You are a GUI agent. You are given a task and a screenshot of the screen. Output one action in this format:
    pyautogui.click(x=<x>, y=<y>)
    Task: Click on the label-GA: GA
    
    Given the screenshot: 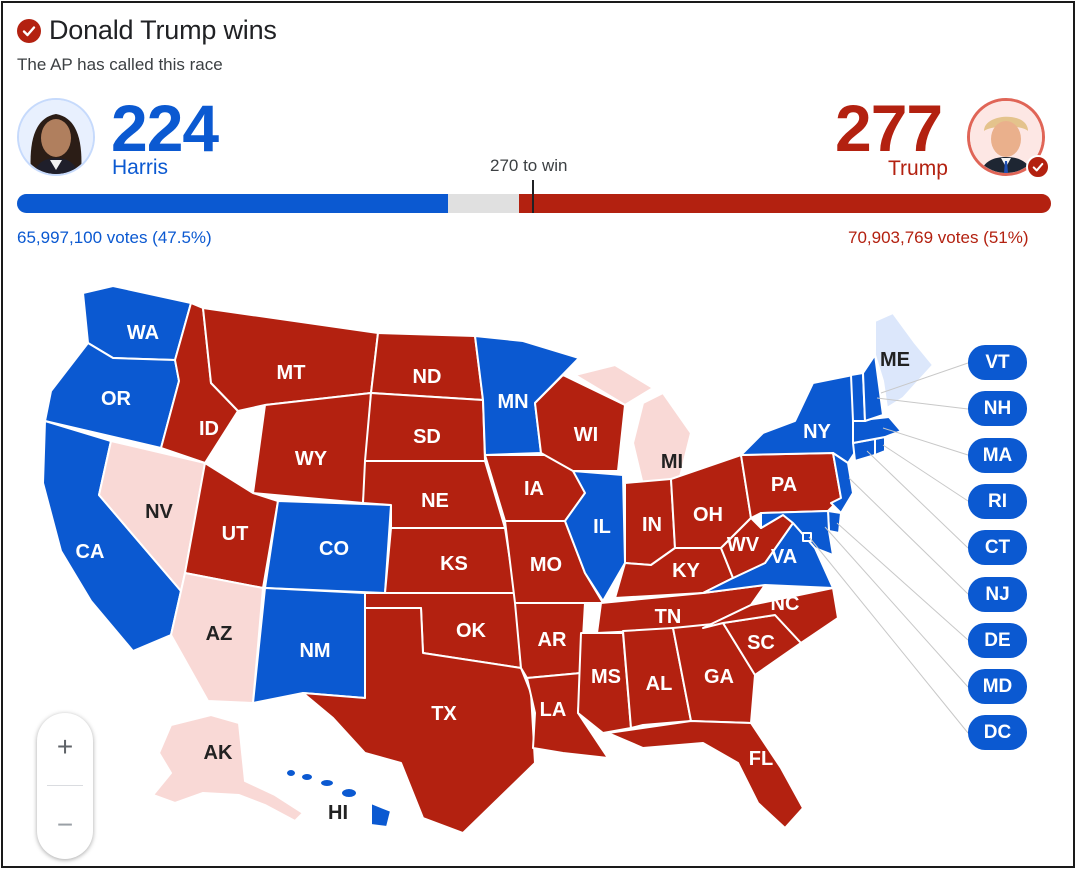 What is the action you would take?
    pyautogui.click(x=719, y=677)
    